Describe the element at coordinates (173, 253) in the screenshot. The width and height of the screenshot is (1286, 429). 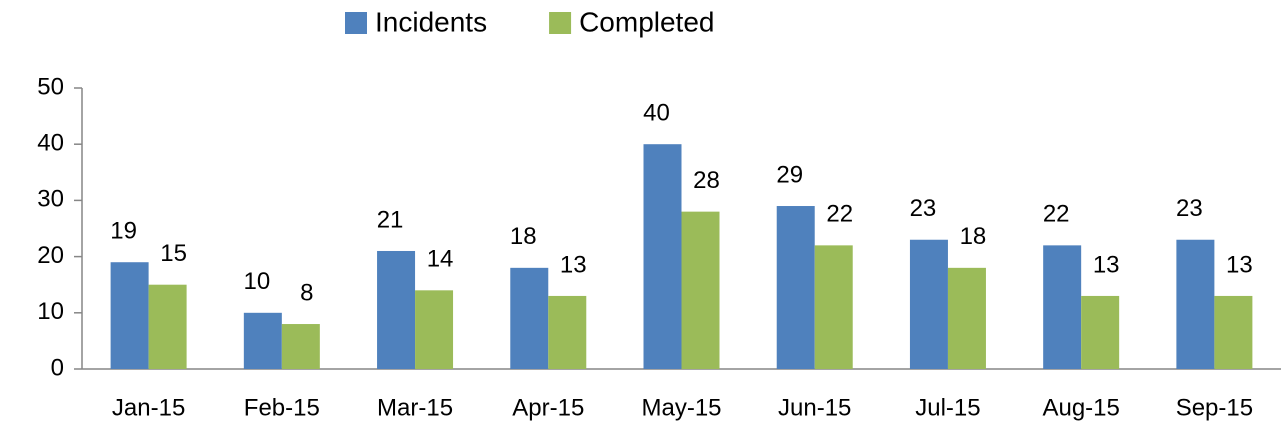
I see `data-label: 15` at that location.